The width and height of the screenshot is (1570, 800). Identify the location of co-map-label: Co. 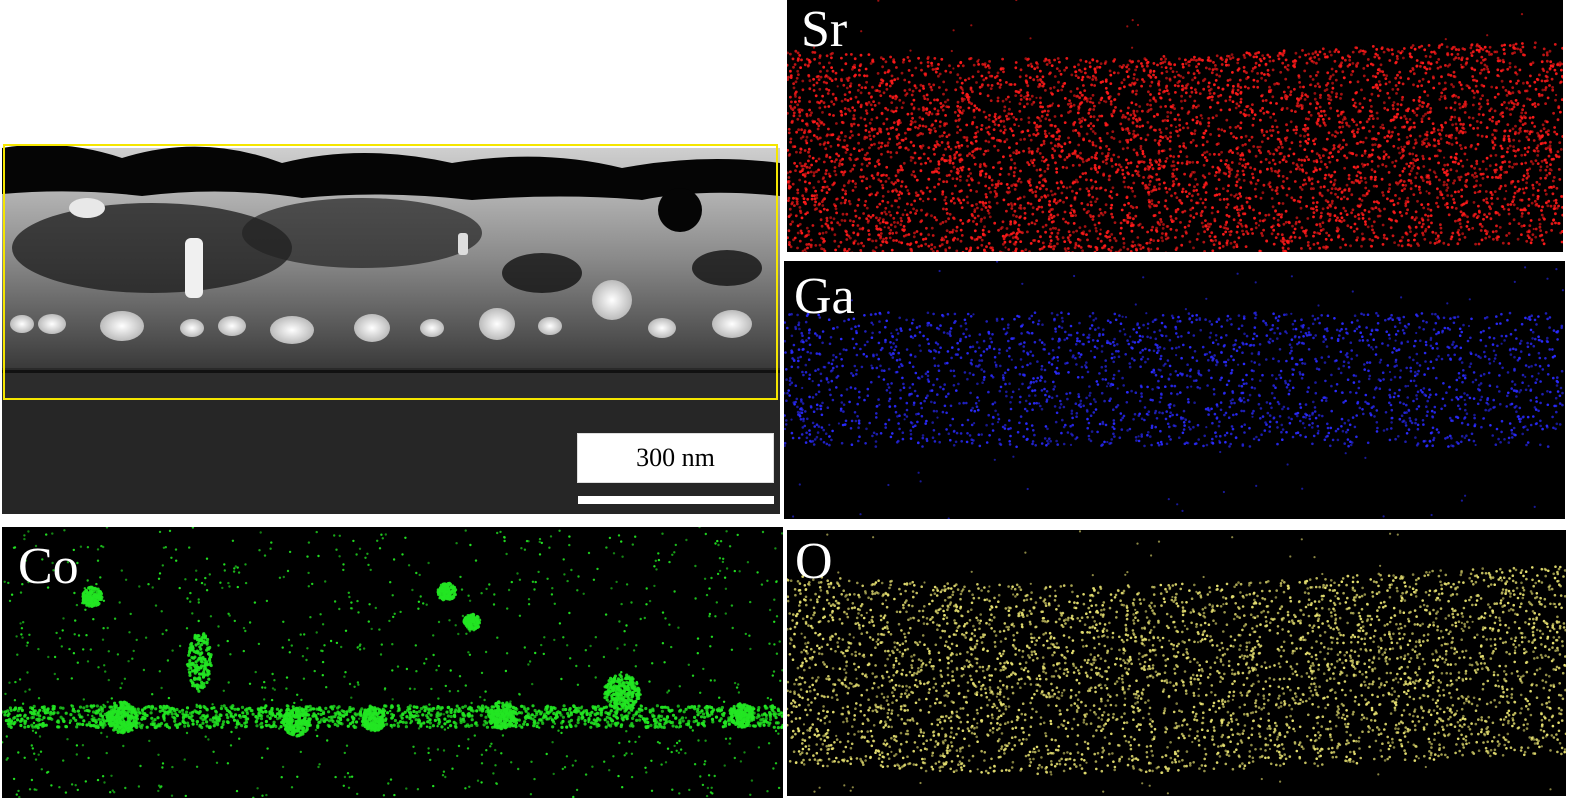
(48, 566).